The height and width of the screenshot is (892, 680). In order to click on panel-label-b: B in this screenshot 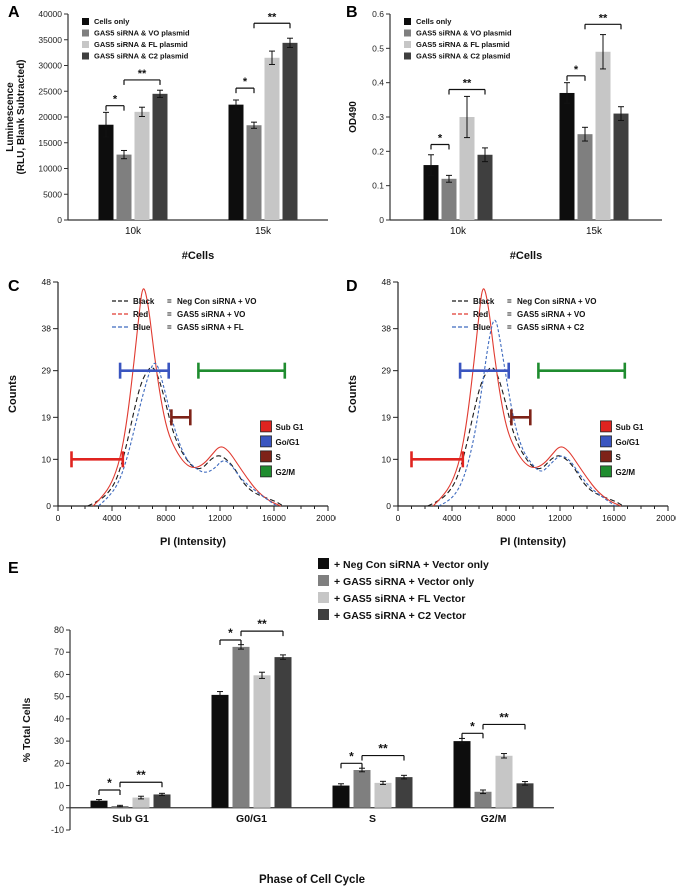, I will do `click(352, 12)`.